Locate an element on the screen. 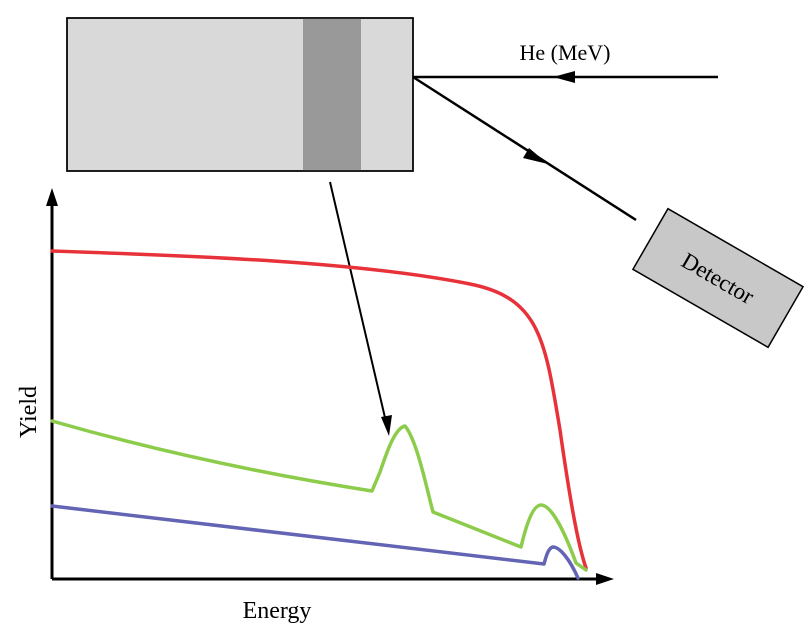 The width and height of the screenshot is (804, 628). scattered-arrow-icon is located at coordinates (535, 156).